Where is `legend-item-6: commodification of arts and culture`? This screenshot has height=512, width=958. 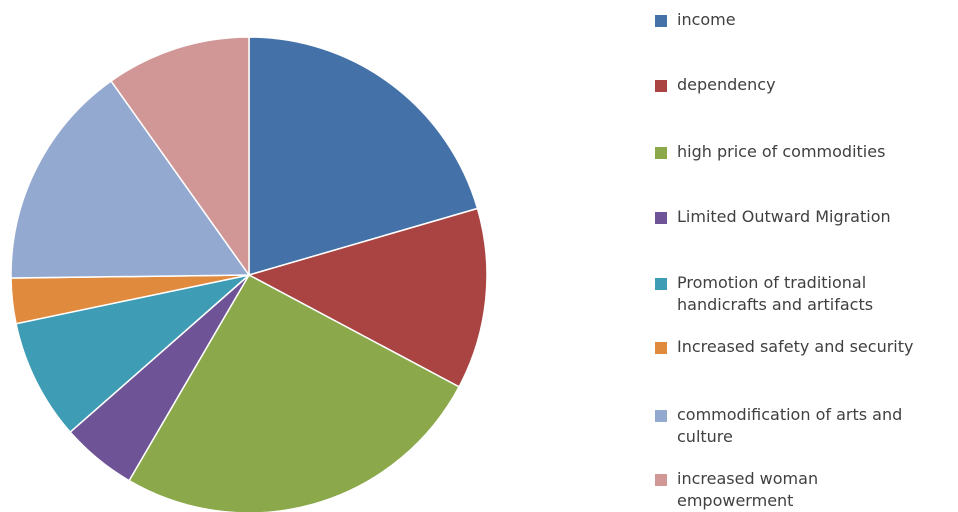 legend-item-6: commodification of arts and culture is located at coordinates (805, 426).